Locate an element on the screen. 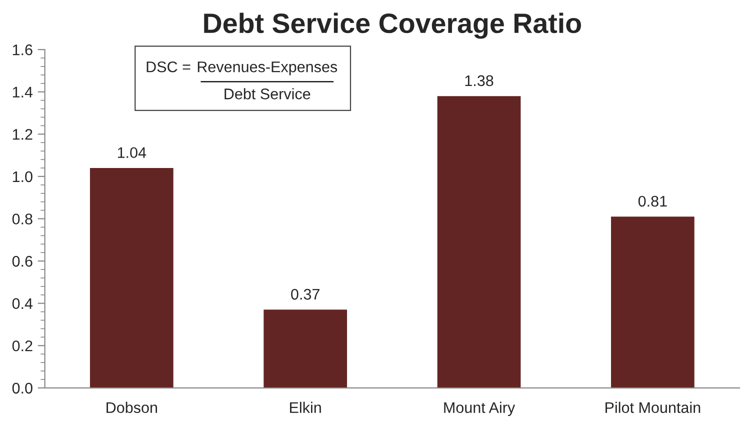 The image size is (747, 431). y-tick-label: 0.2 is located at coordinates (22, 346).